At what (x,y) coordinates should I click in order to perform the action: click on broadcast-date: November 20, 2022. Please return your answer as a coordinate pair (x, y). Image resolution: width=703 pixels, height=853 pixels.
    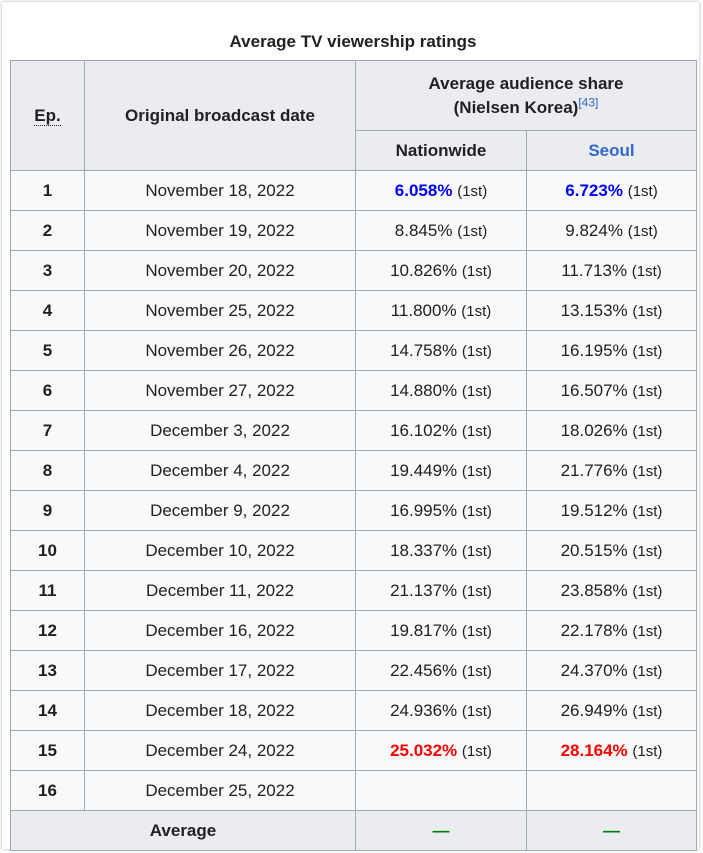
    Looking at the image, I should click on (220, 270).